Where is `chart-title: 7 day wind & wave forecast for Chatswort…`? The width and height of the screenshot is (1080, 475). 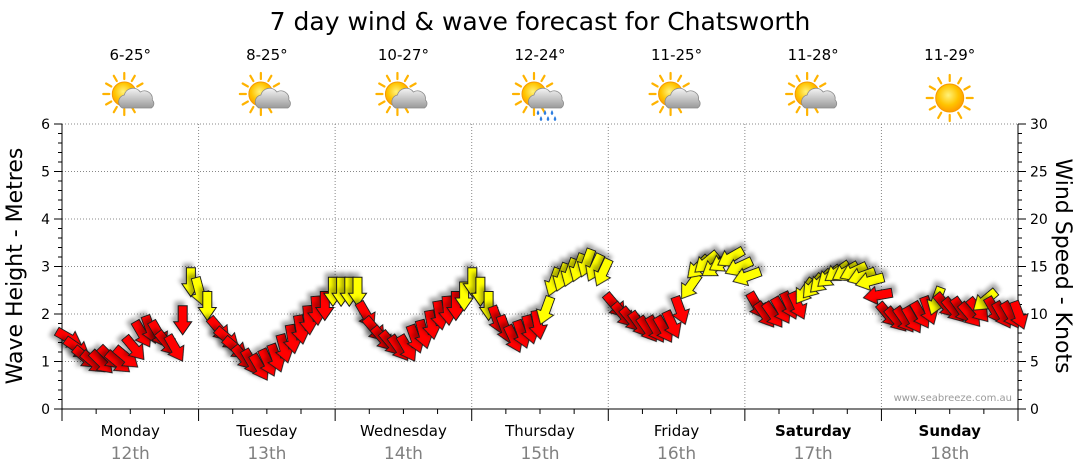
chart-title: 7 day wind & wave forecast for Chatswort… is located at coordinates (540, 21).